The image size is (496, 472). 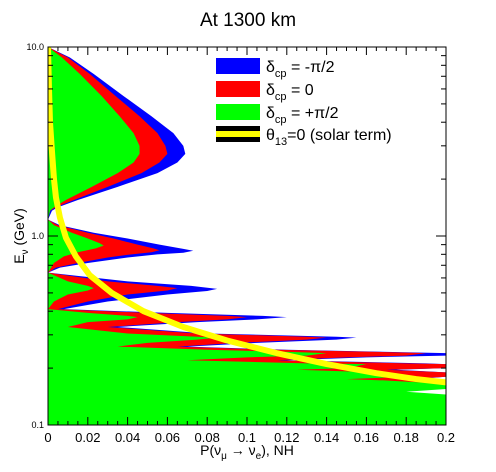 What do you see at coordinates (37, 425) in the screenshot?
I see `y-tick-label: 0.1` at bounding box center [37, 425].